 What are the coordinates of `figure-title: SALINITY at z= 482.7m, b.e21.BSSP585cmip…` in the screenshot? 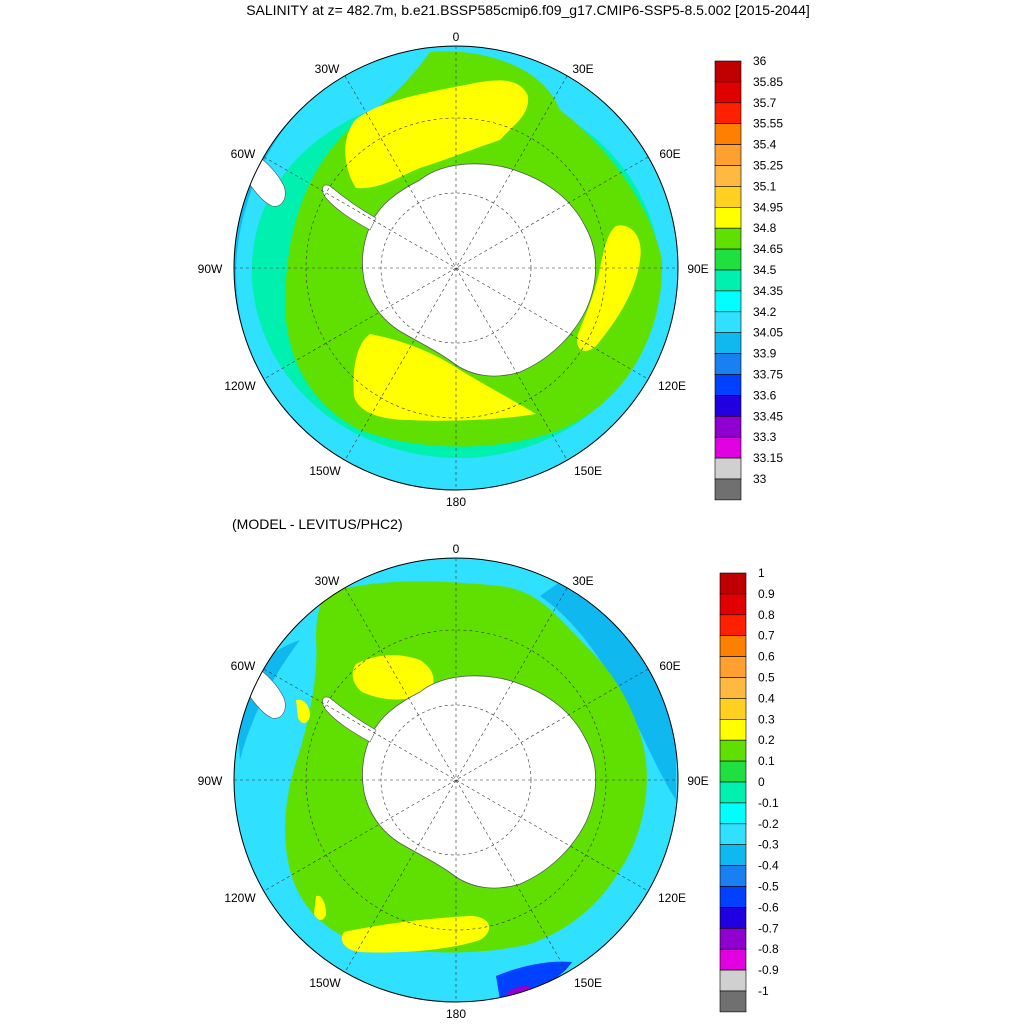 It's located at (528, 10).